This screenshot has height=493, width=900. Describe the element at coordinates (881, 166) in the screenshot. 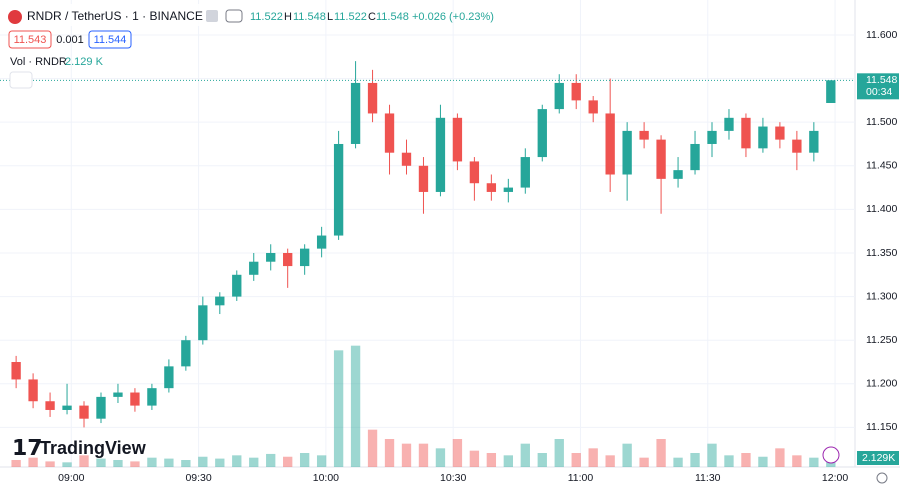

I see `y-tick-label: 11.450` at that location.